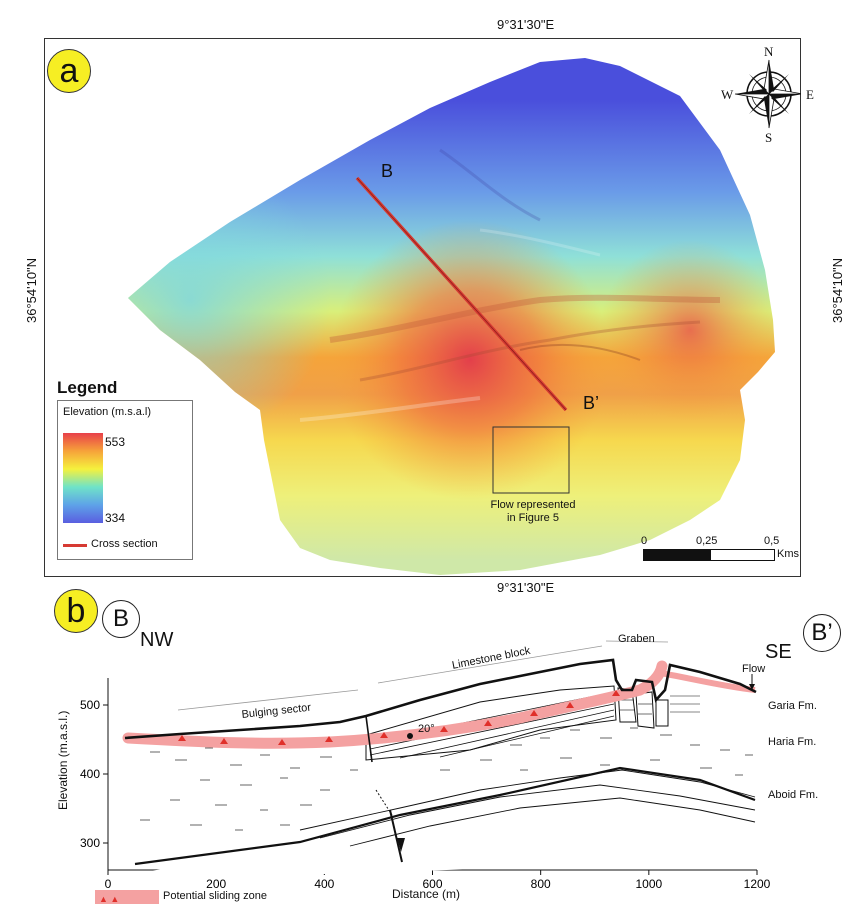 This screenshot has height=920, width=843. I want to click on panel-b-badge: b, so click(76, 611).